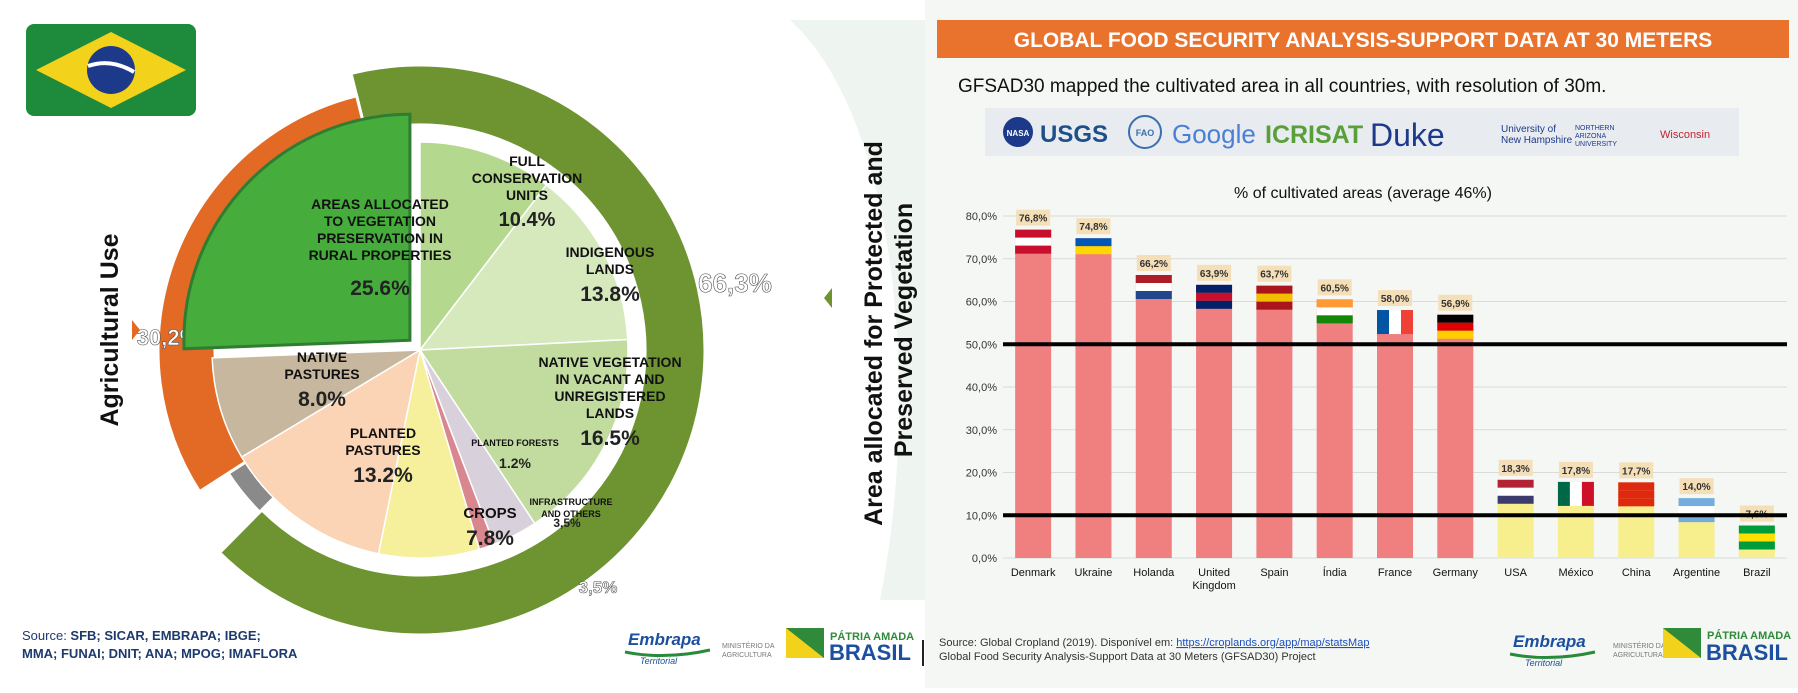  I want to click on bar-germany, so click(1455, 436).